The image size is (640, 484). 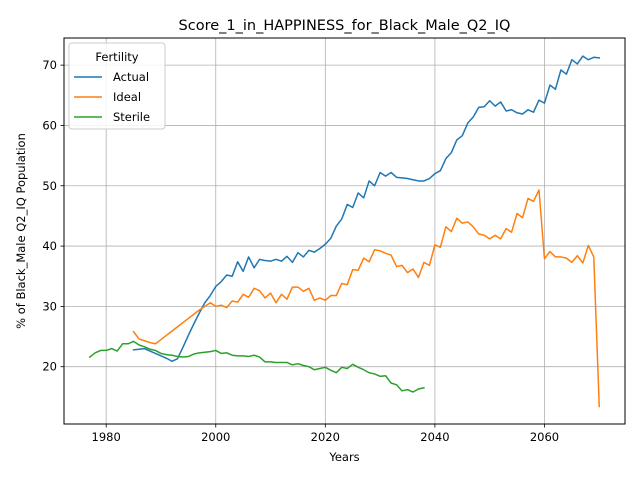 I want to click on legend-items: Actual Ideal Sterile, so click(x=112, y=97).